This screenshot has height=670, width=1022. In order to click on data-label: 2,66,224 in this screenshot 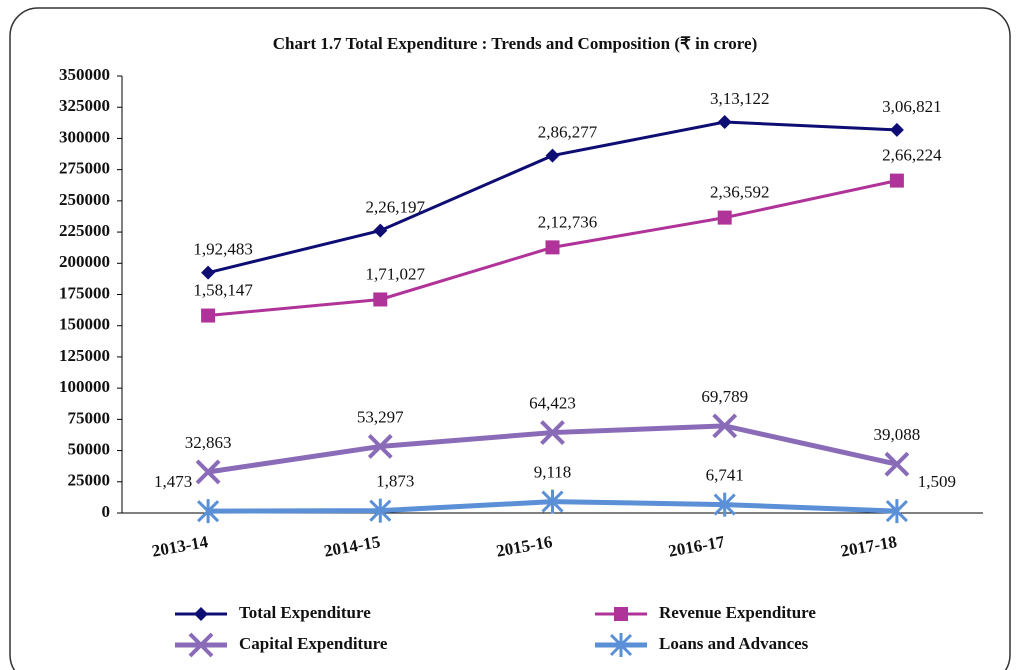, I will do `click(912, 155)`.